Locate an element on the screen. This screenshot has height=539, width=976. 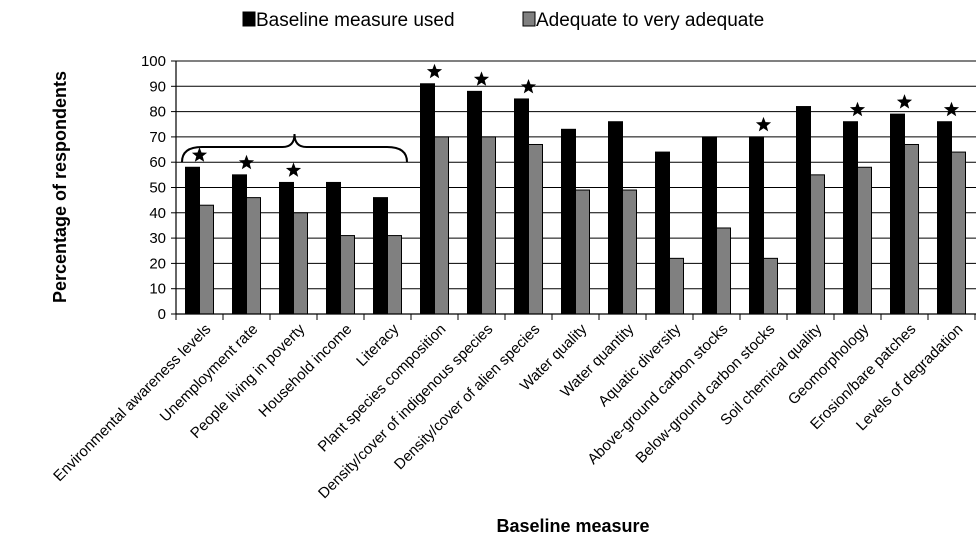
x-axis-title: Baseline measure is located at coordinates (572, 526).